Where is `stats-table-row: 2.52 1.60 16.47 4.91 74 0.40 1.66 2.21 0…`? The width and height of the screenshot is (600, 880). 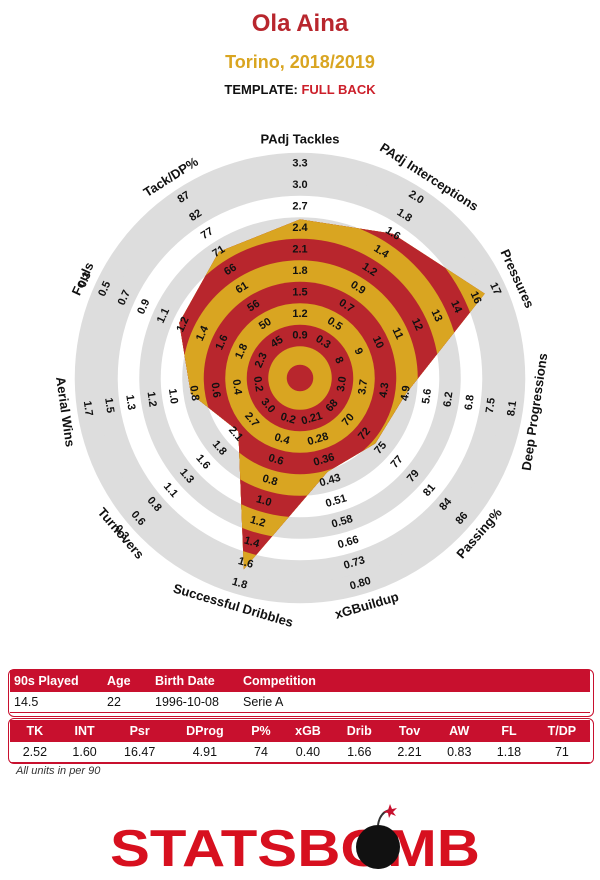 stats-table-row: 2.52 1.60 16.47 4.91 74 0.40 1.66 2.21 0… is located at coordinates (300, 752).